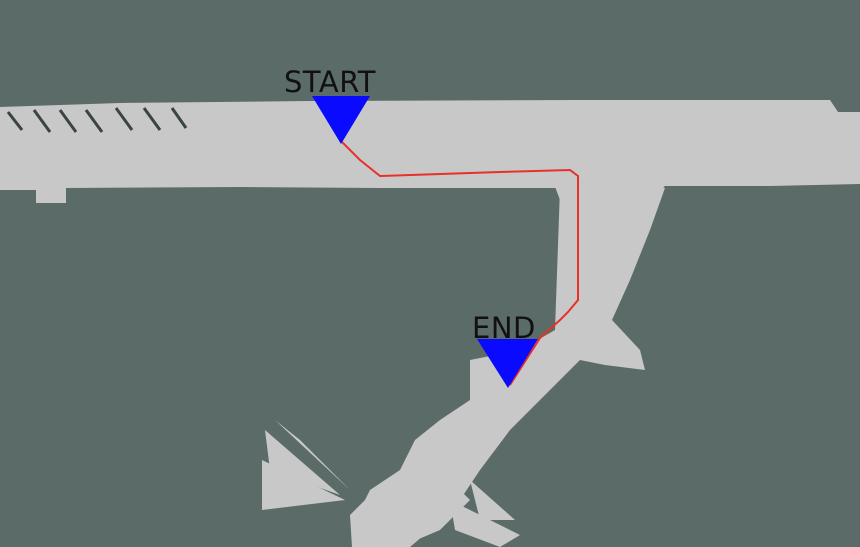 The width and height of the screenshot is (860, 547). What do you see at coordinates (410, 508) in the screenshot?
I see `lower-room` at bounding box center [410, 508].